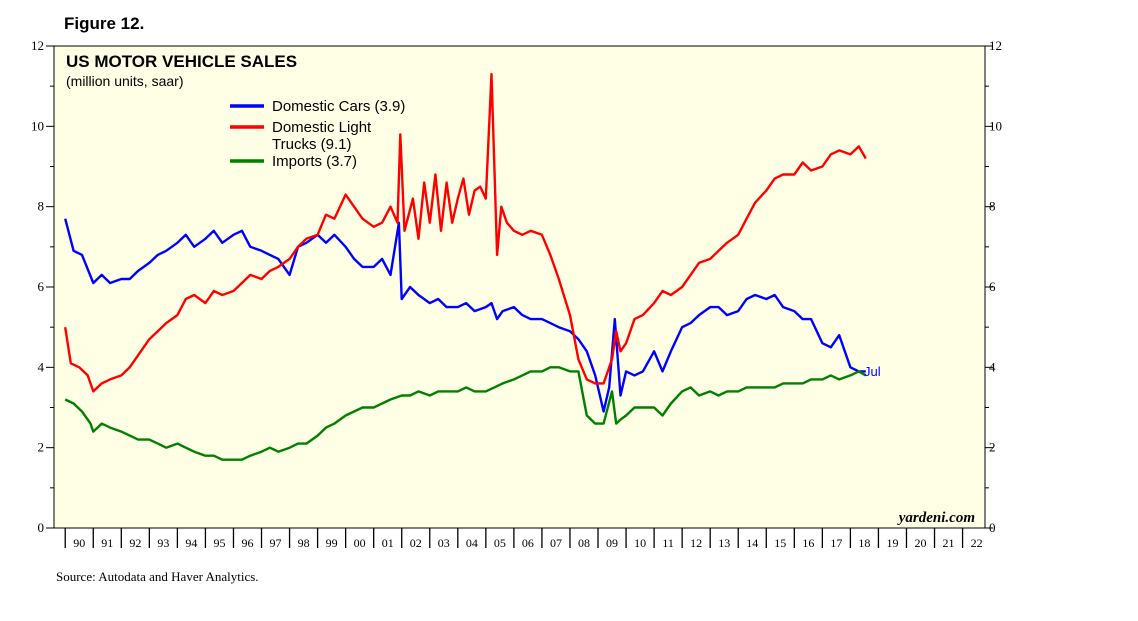 This screenshot has height=621, width=1138. What do you see at coordinates (416, 543) in the screenshot?
I see `x-tick-label: 02` at bounding box center [416, 543].